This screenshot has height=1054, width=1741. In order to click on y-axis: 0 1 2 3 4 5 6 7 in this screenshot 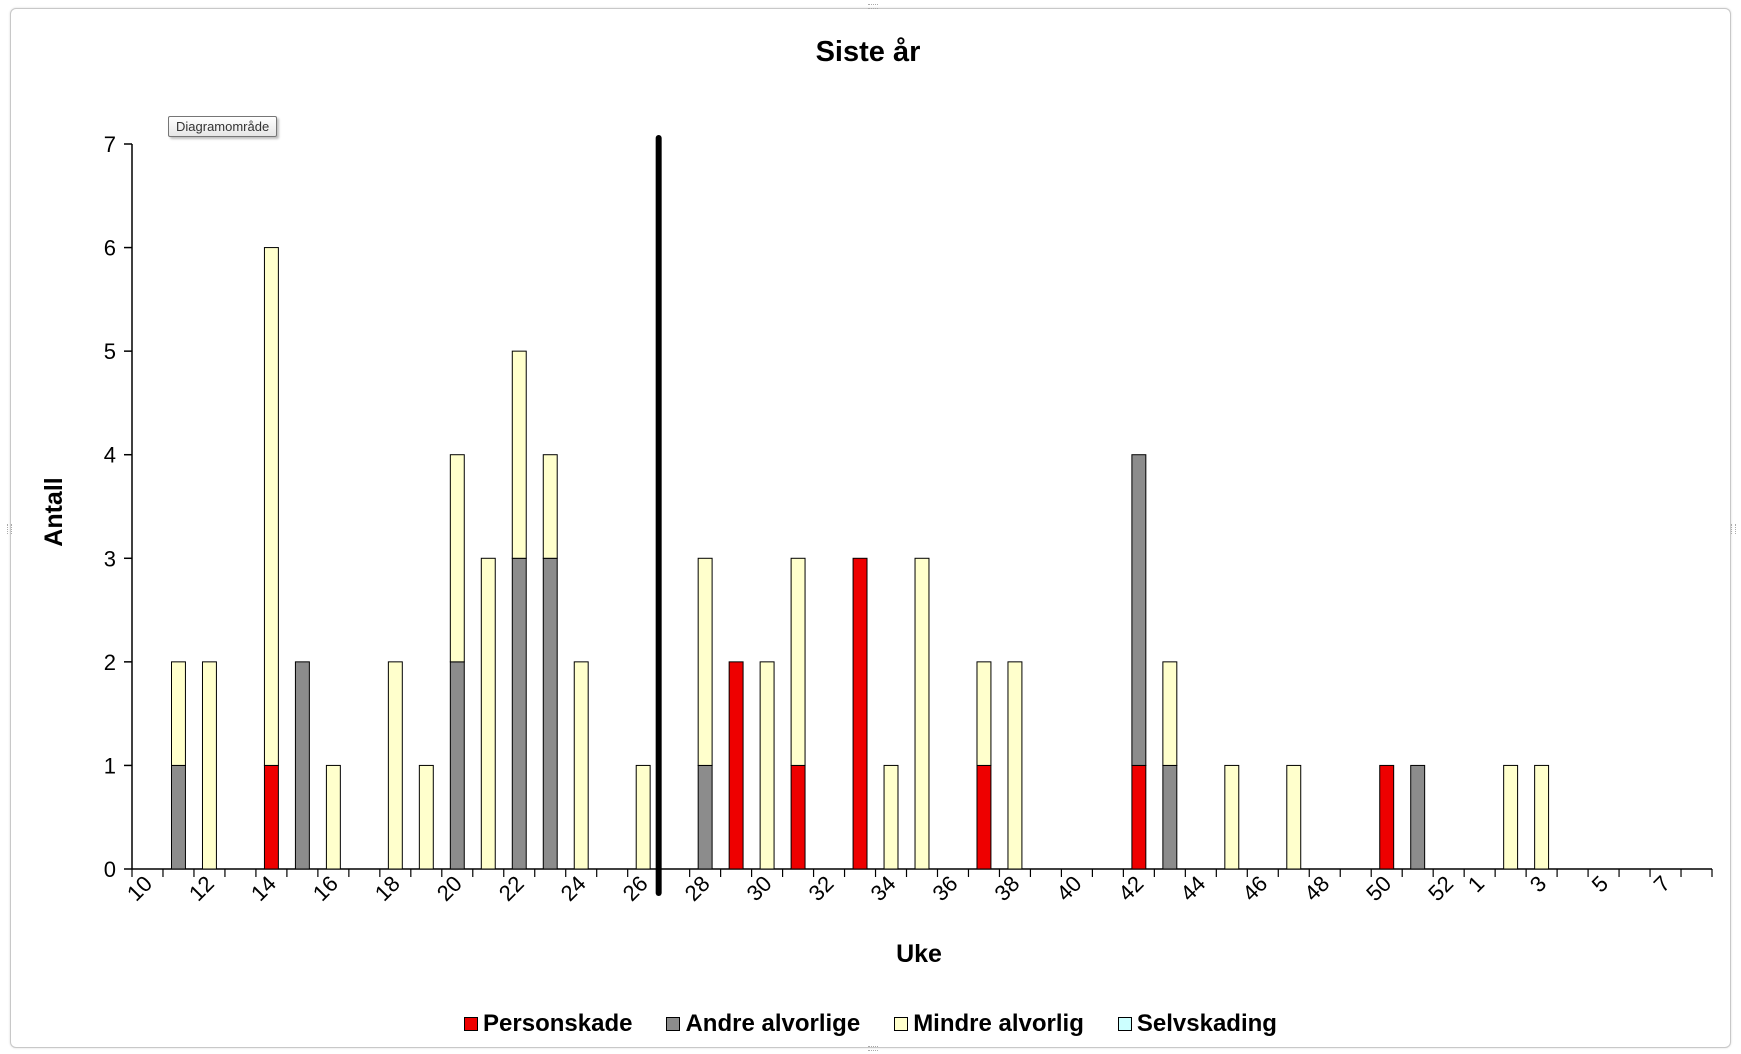, I will do `click(118, 507)`.